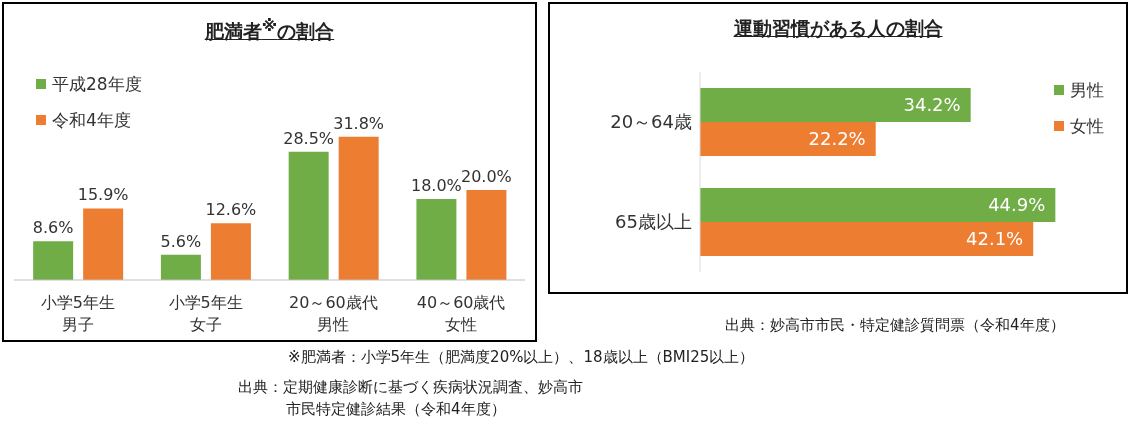  Describe the element at coordinates (651, 122) in the screenshot. I see `y-tick-label: 20～64歳` at that location.